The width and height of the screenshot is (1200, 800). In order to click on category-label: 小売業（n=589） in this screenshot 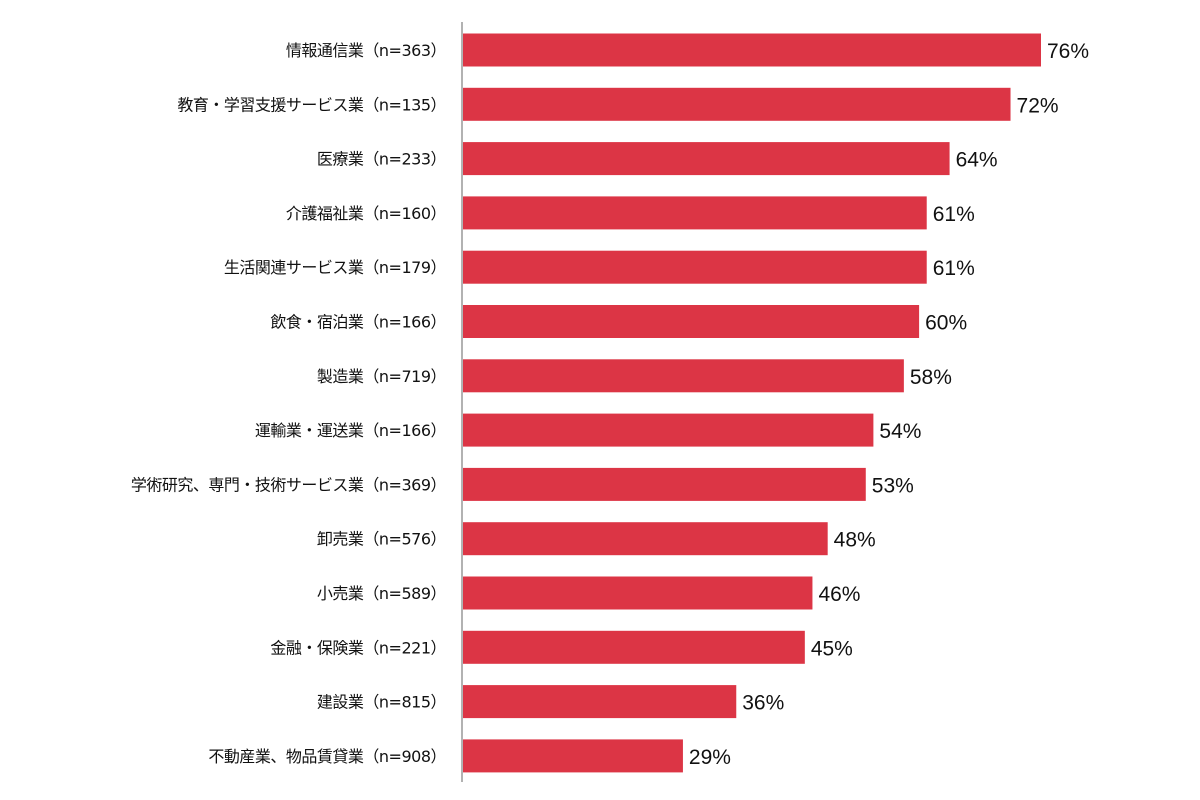, I will do `click(381, 593)`.